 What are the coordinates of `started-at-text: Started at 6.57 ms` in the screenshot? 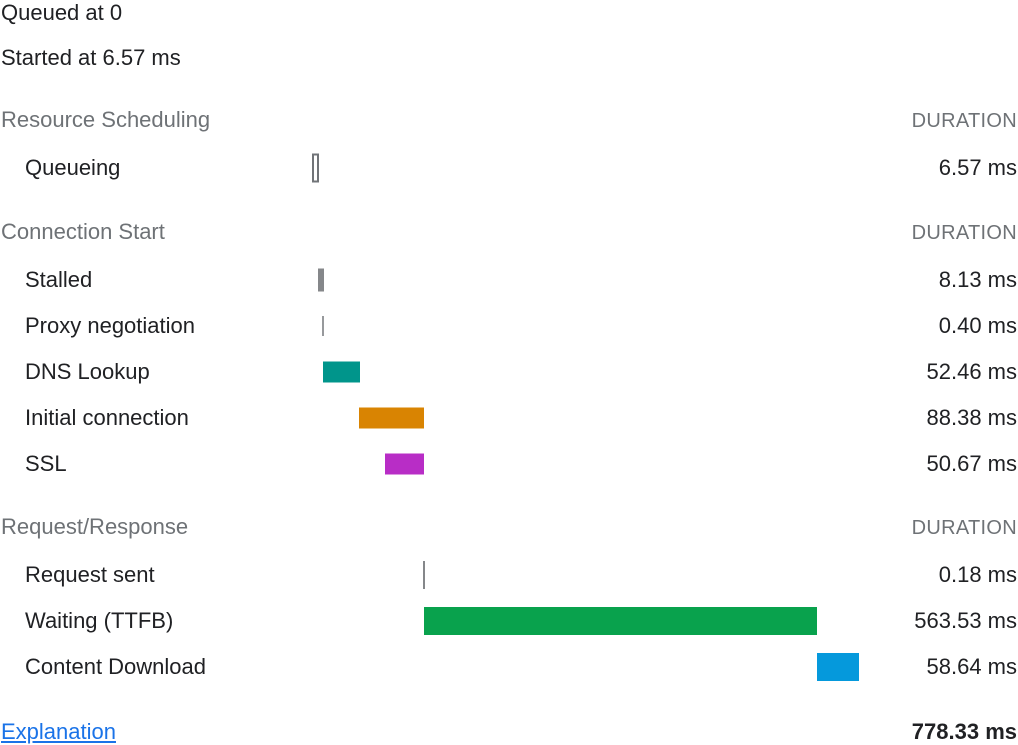 It's located at (91, 57).